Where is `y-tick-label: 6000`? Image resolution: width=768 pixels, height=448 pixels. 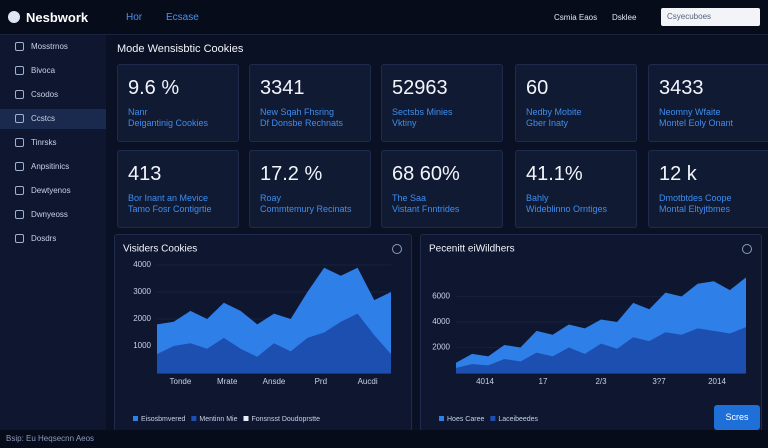 y-tick-label: 6000 is located at coordinates (441, 296).